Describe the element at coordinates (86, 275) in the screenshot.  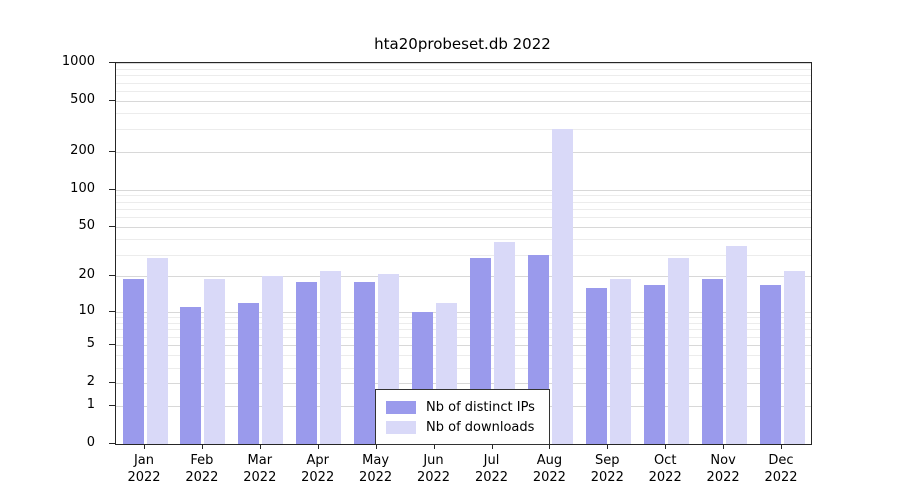
I see `y-tick-label: 20` at that location.